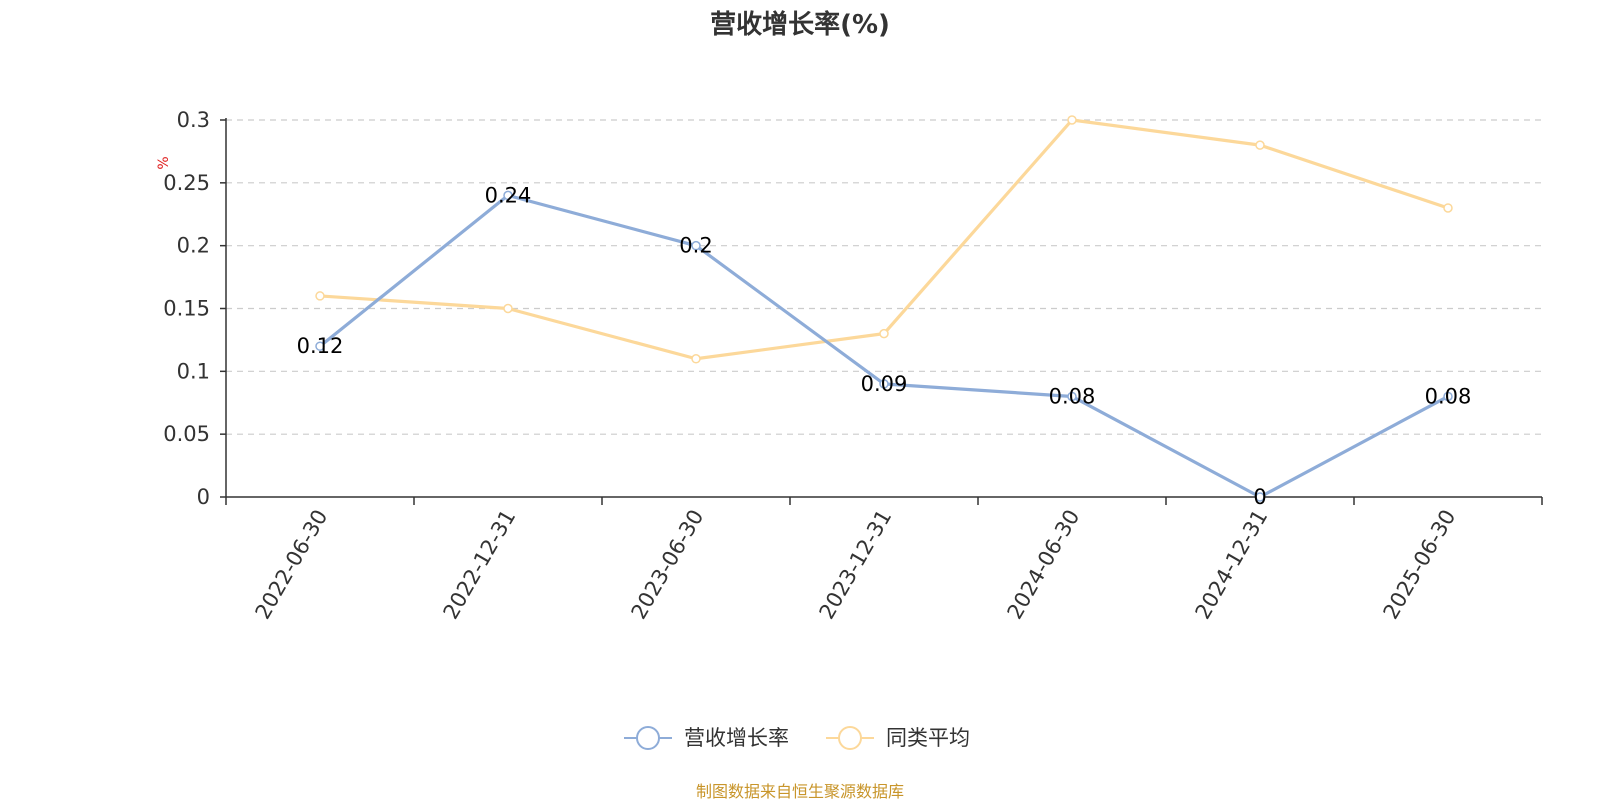 The image size is (1600, 800). What do you see at coordinates (856, 565) in the screenshot?
I see `x-tick-label: 2023-12-31` at bounding box center [856, 565].